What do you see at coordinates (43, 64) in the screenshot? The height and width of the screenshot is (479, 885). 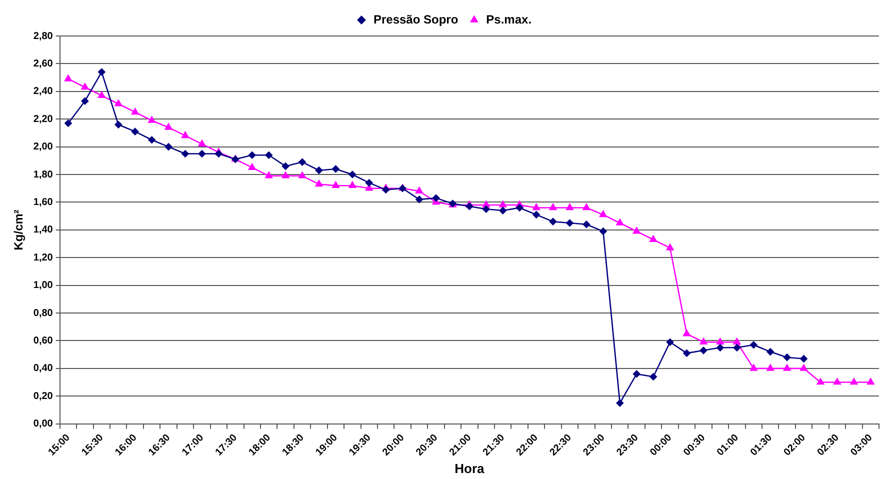 I see `y-tick-label: 2,60` at bounding box center [43, 64].